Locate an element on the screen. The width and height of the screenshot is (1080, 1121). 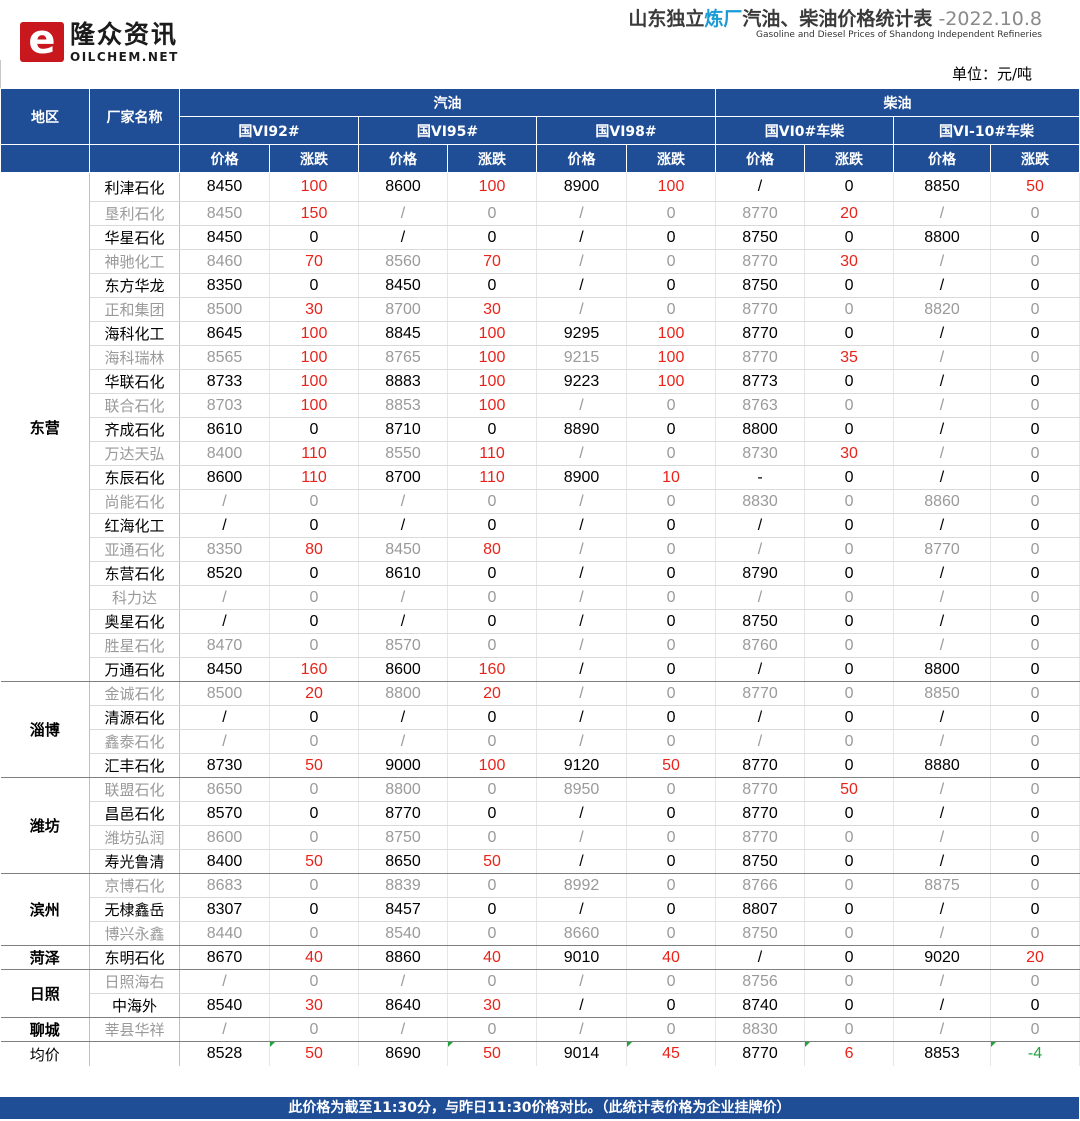
price-cell: 8450 is located at coordinates (224, 187).